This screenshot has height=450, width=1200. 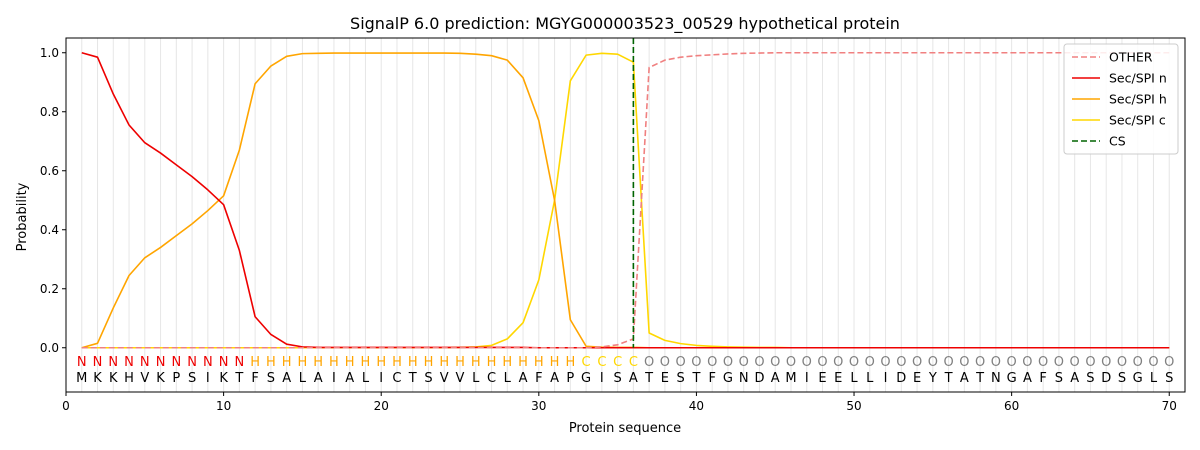 What do you see at coordinates (49, 112) in the screenshot?
I see `y-tick-label: 0.8` at bounding box center [49, 112].